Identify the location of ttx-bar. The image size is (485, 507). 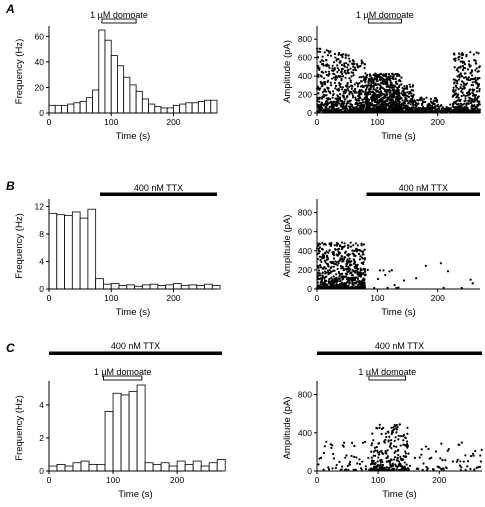
(423, 194).